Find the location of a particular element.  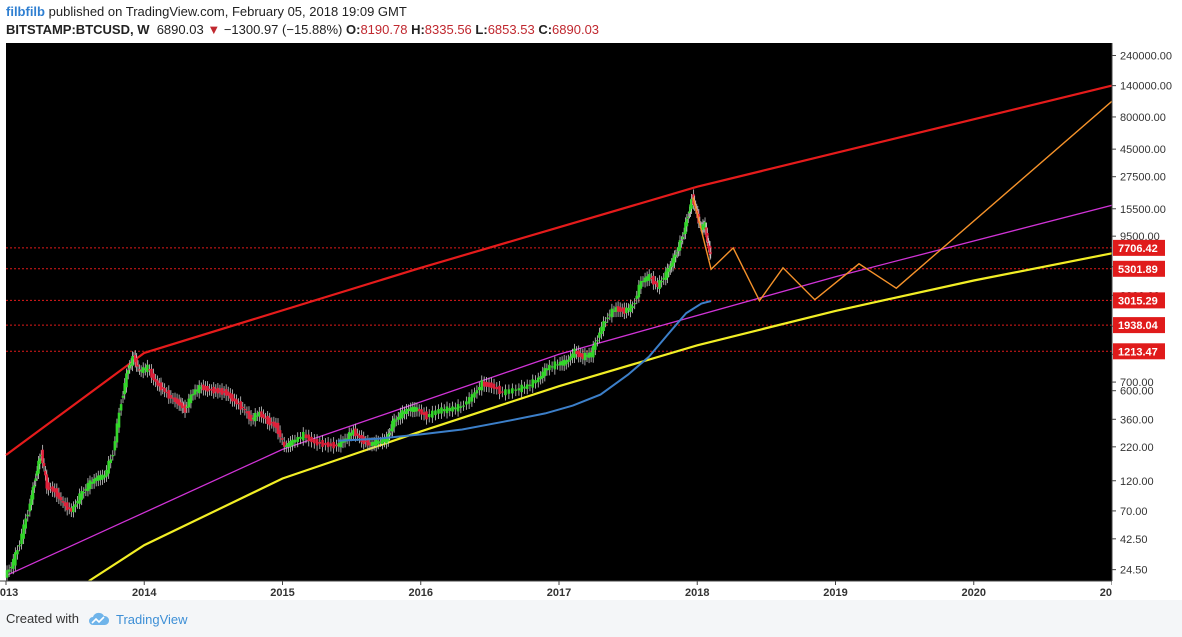

time-axis-background is located at coordinates (591, 590).